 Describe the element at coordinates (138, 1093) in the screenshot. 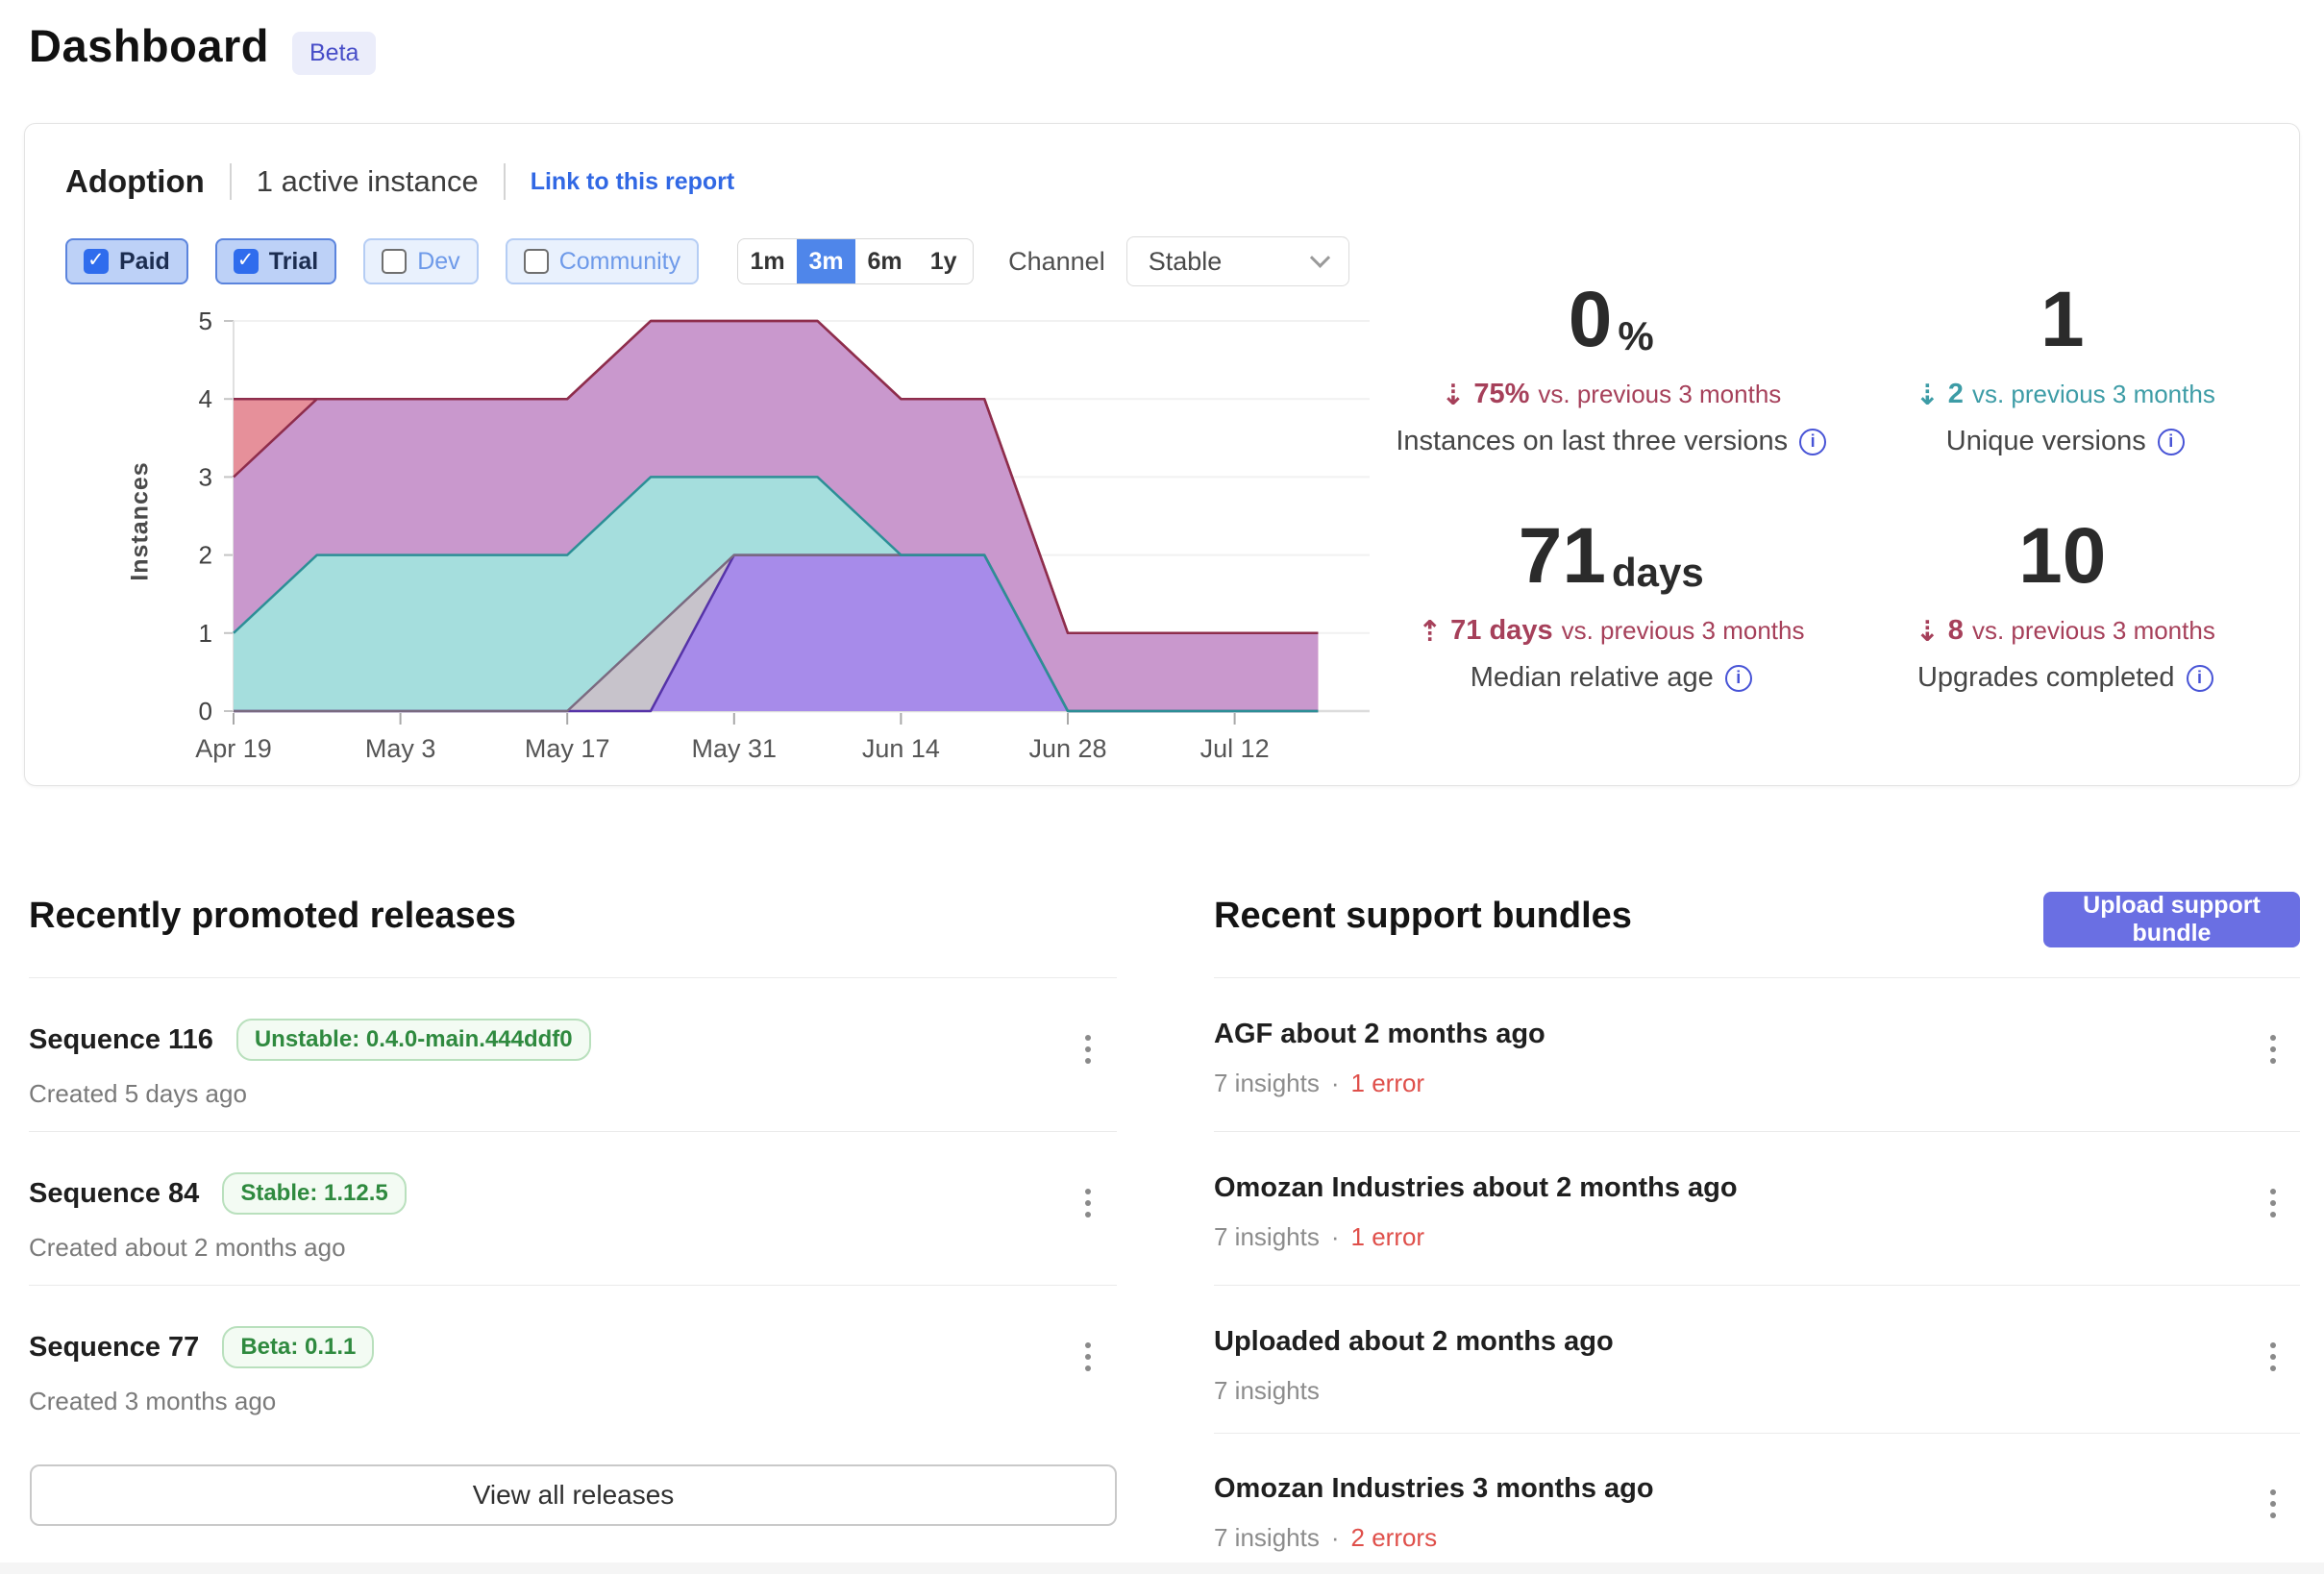

I see `release-created: Created 5 days ago` at that location.